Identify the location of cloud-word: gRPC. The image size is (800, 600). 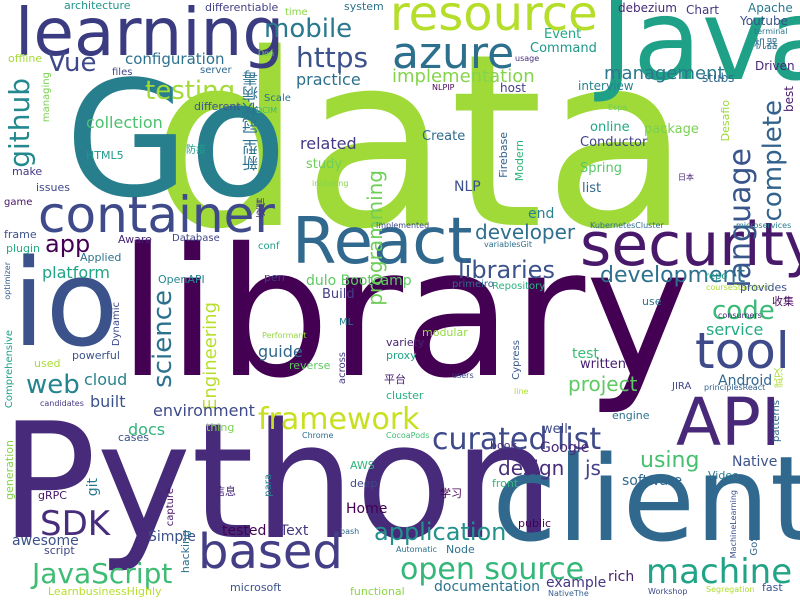
(52, 495).